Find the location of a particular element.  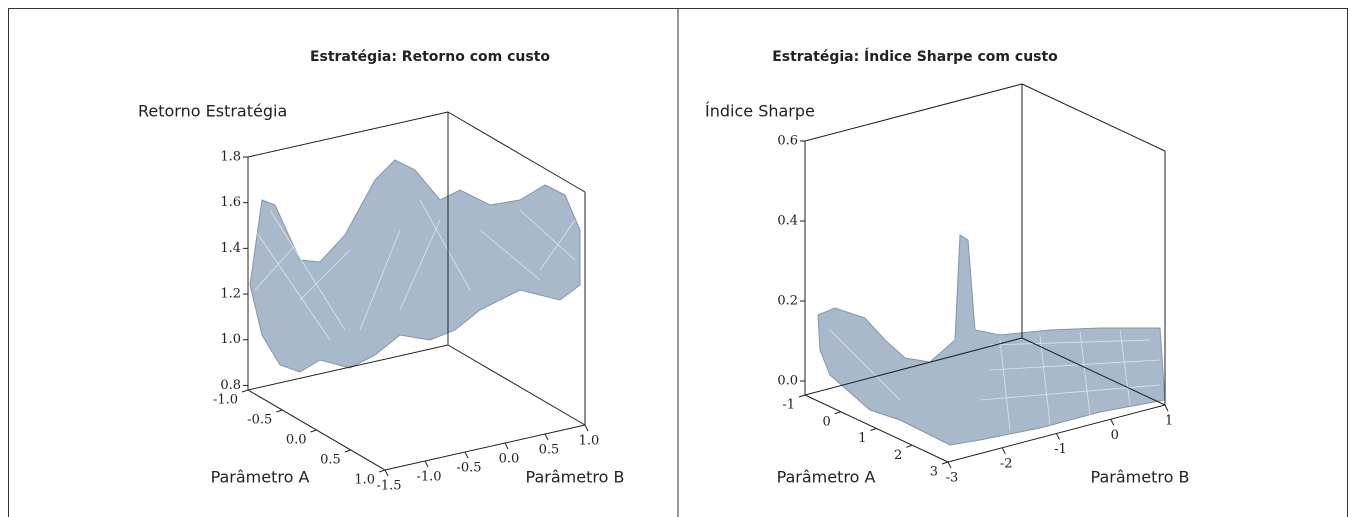

z-axis-label: Índice Sharpe is located at coordinates (760, 111).